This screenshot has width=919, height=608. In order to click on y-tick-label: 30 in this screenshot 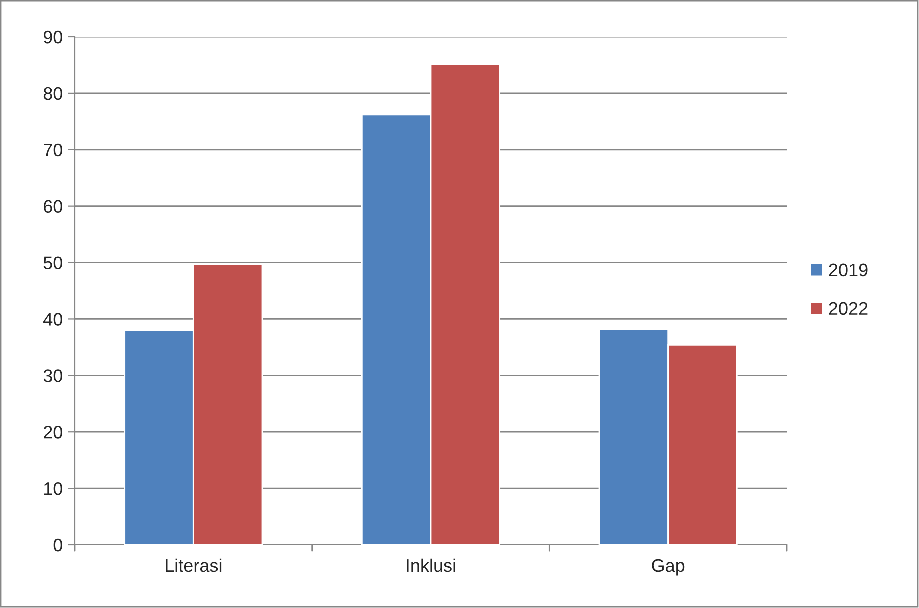, I will do `click(53, 376)`.